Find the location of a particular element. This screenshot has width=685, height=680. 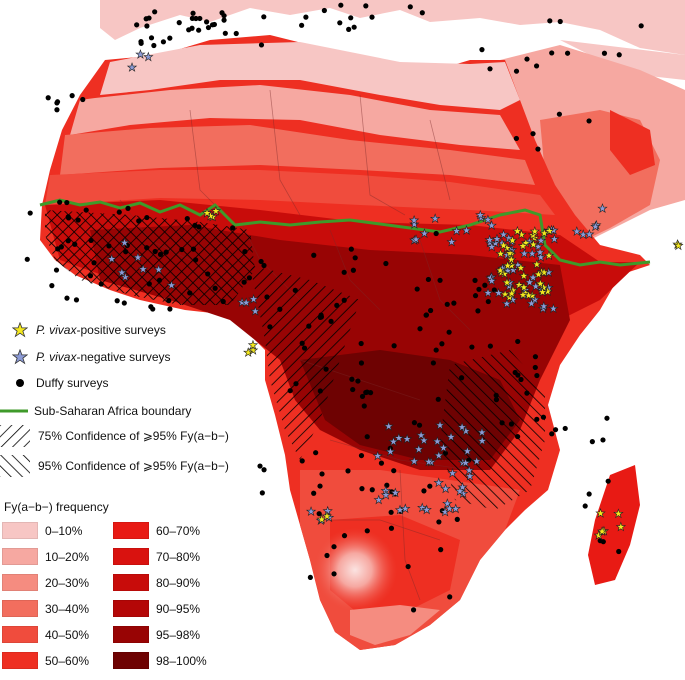

madagascar is located at coordinates (614, 525).